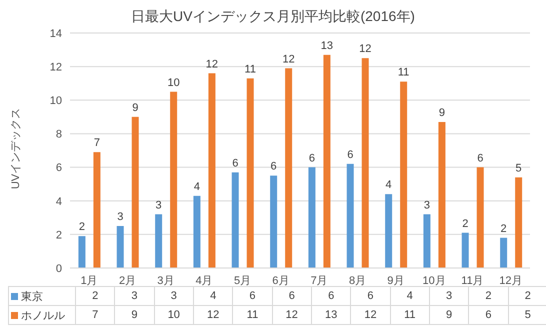  I want to click on legend-label: ホノルル, so click(42, 315).